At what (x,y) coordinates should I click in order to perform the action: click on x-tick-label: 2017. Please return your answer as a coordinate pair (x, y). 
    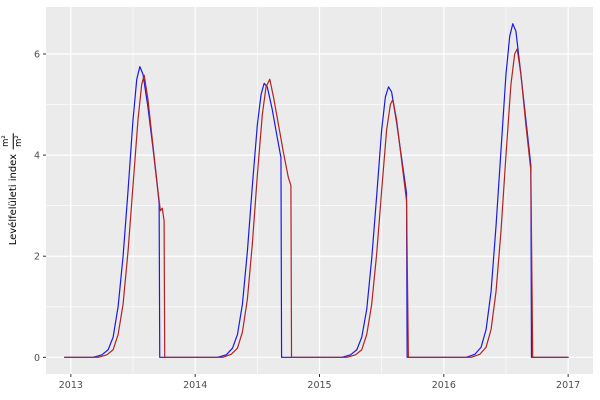
    Looking at the image, I should click on (568, 385).